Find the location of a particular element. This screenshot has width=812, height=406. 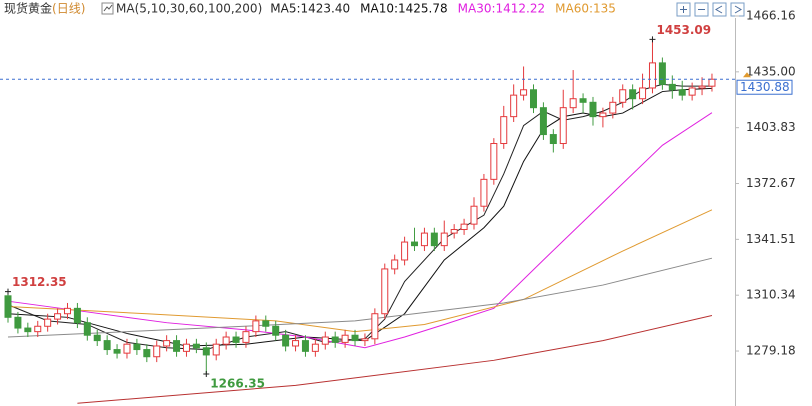

indicator-label: MA(5,10,30,60,100,200) is located at coordinates (189, 9).